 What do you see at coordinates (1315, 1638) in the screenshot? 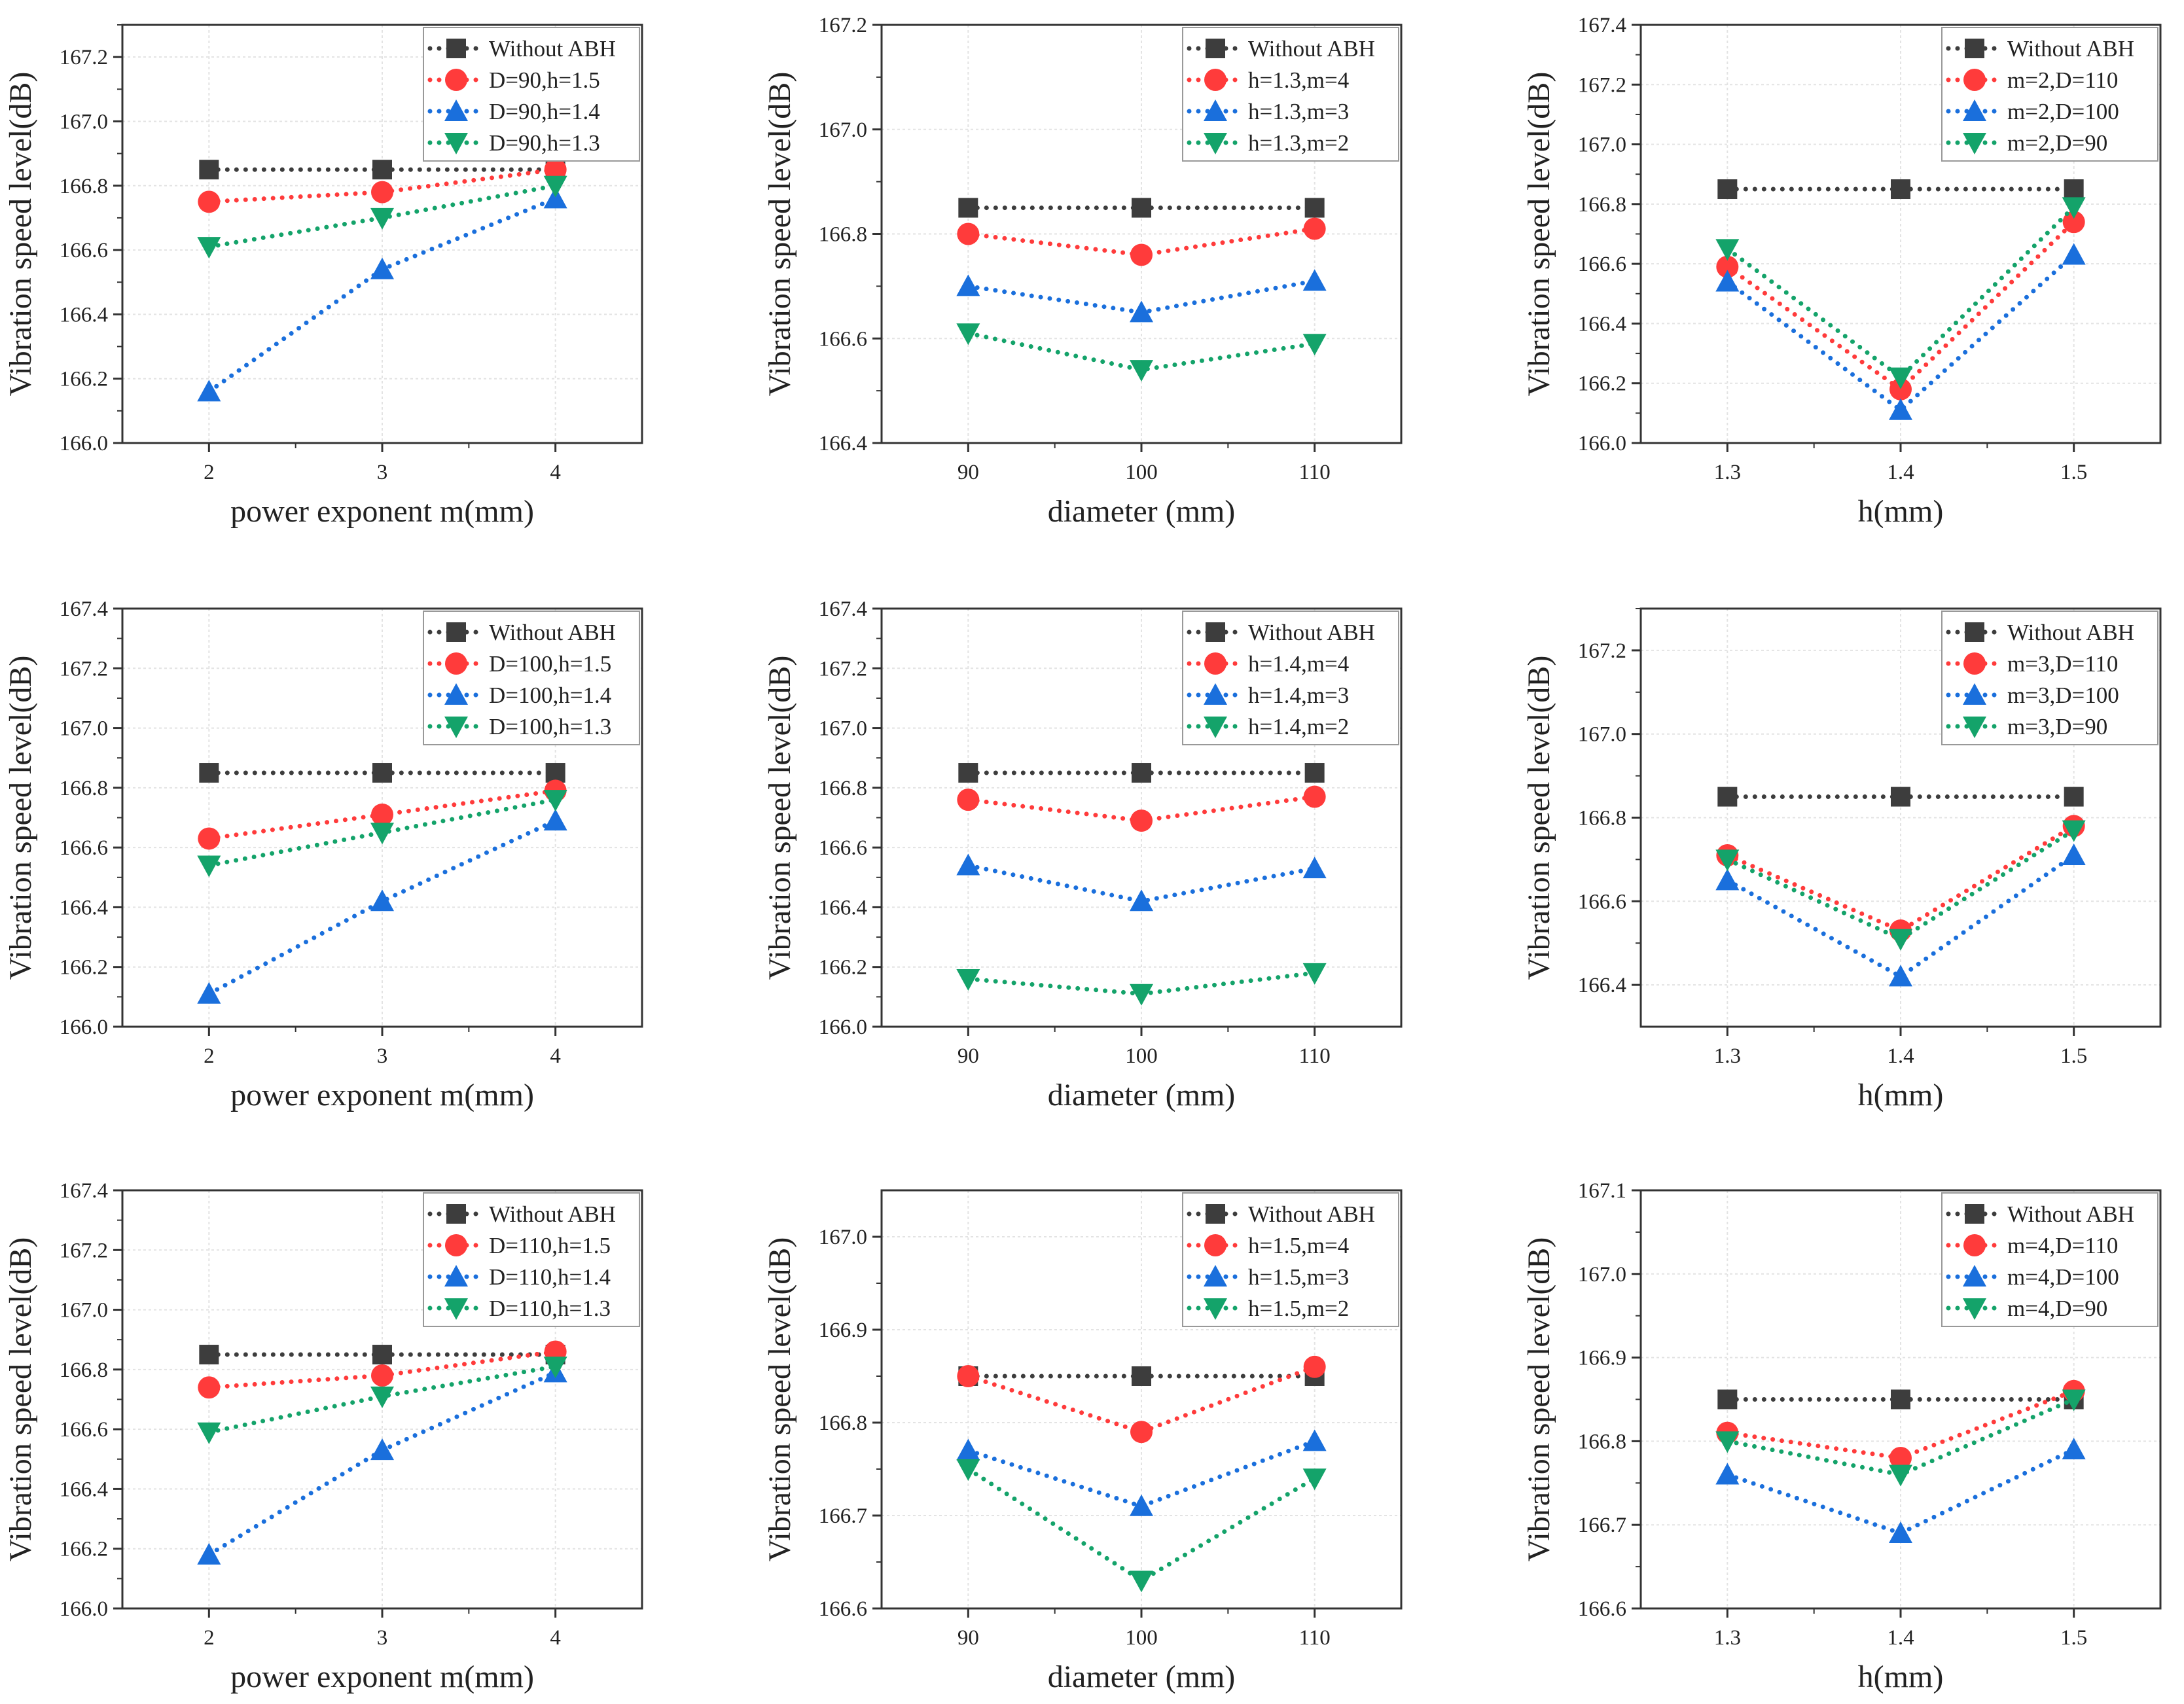
I see `x-tick-label: 110` at bounding box center [1315, 1638].